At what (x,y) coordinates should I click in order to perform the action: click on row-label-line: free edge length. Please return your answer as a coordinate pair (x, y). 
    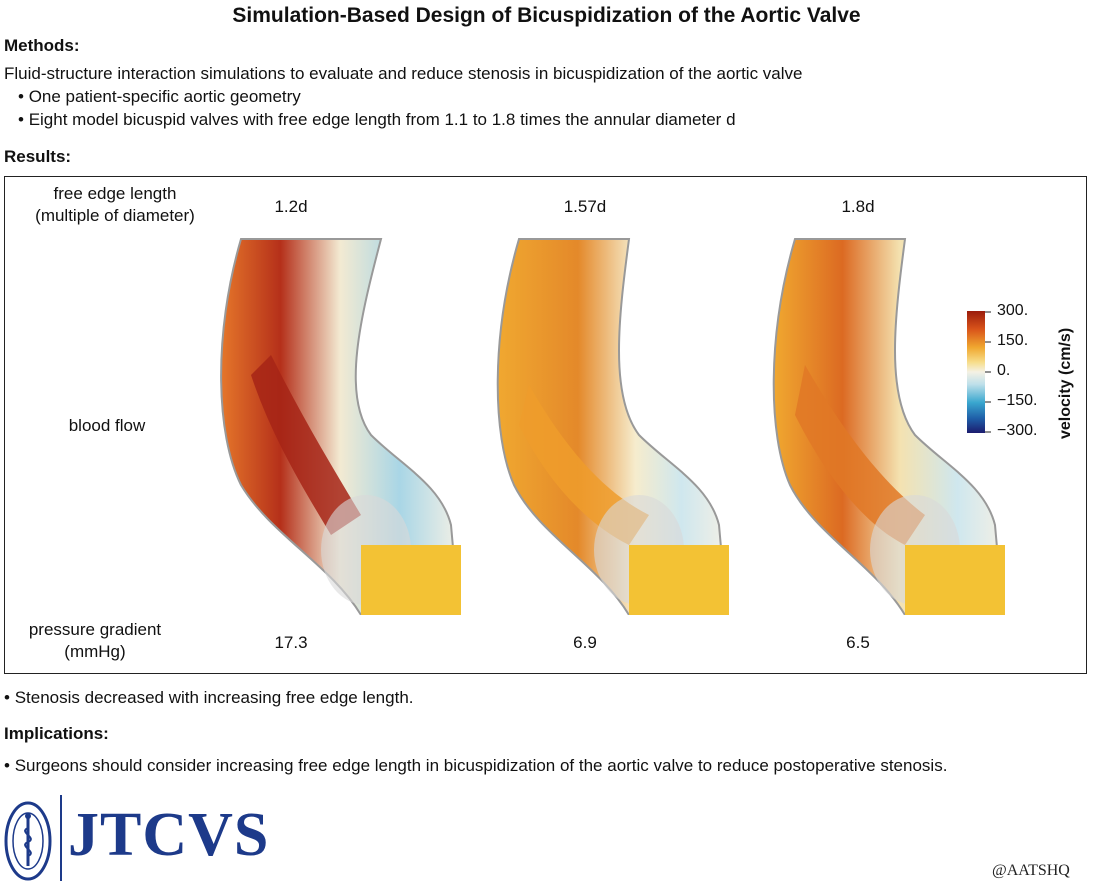
    Looking at the image, I should click on (115, 193).